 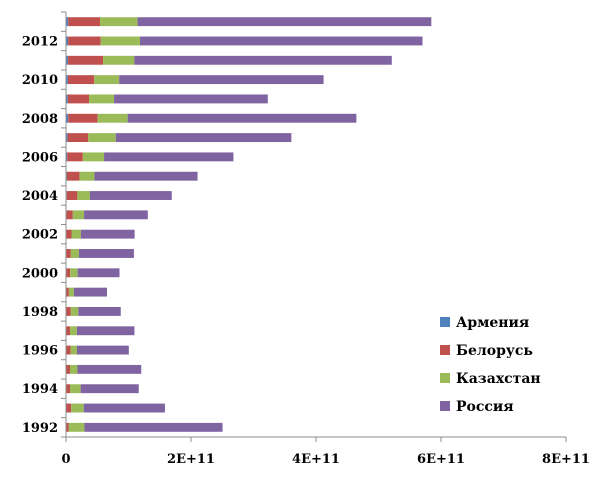 I want to click on y-tick-label: 1992, so click(x=40, y=428).